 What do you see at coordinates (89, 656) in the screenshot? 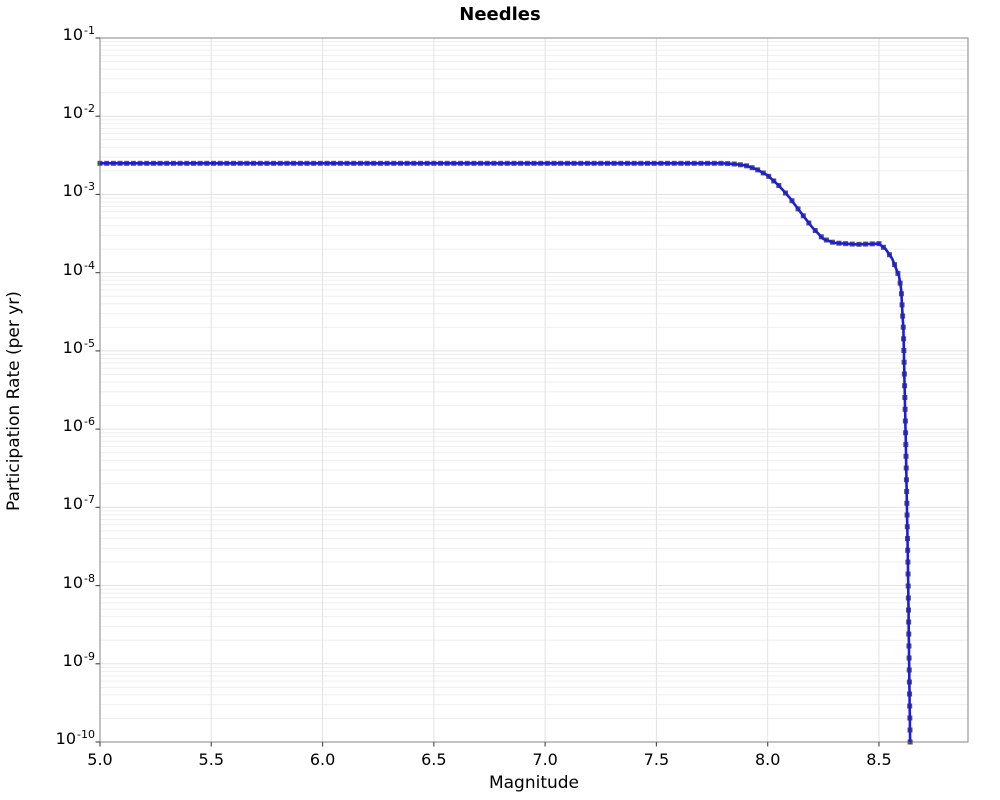
I see `y-tick-exponent: -9` at bounding box center [89, 656].